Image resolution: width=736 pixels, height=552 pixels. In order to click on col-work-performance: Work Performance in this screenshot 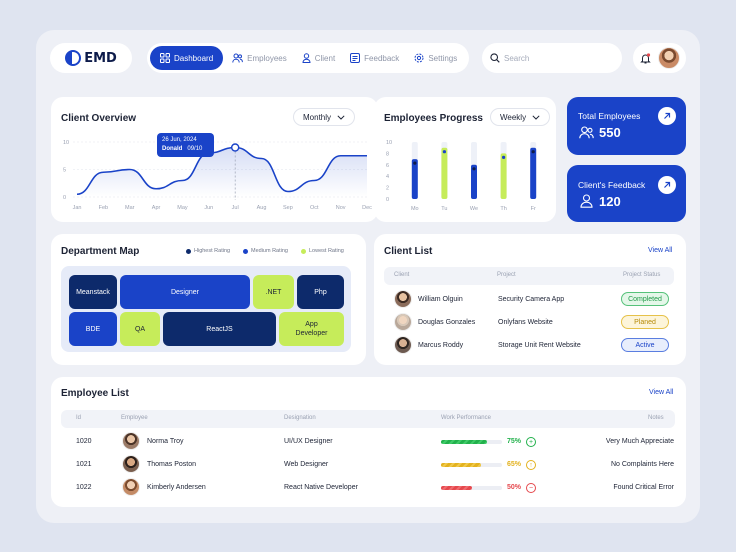, I will do `click(466, 418)`.